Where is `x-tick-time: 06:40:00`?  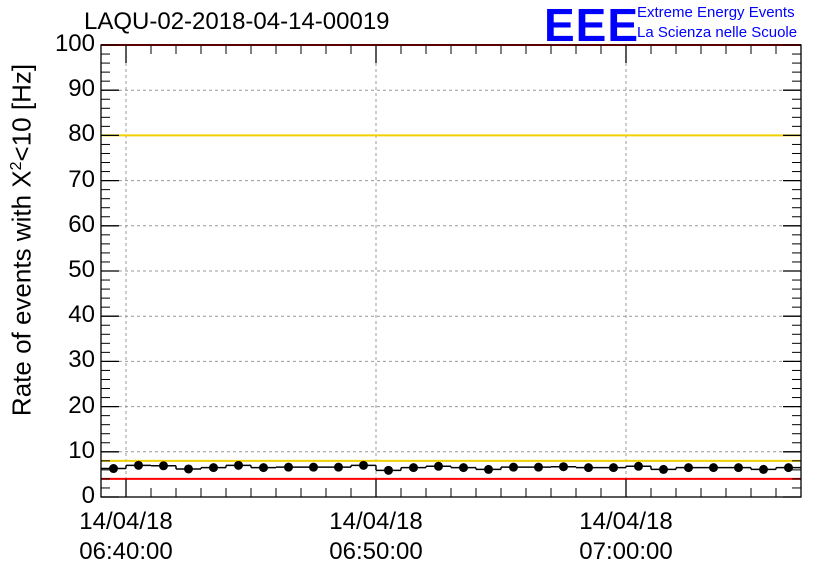
x-tick-time: 06:40:00 is located at coordinates (126, 551).